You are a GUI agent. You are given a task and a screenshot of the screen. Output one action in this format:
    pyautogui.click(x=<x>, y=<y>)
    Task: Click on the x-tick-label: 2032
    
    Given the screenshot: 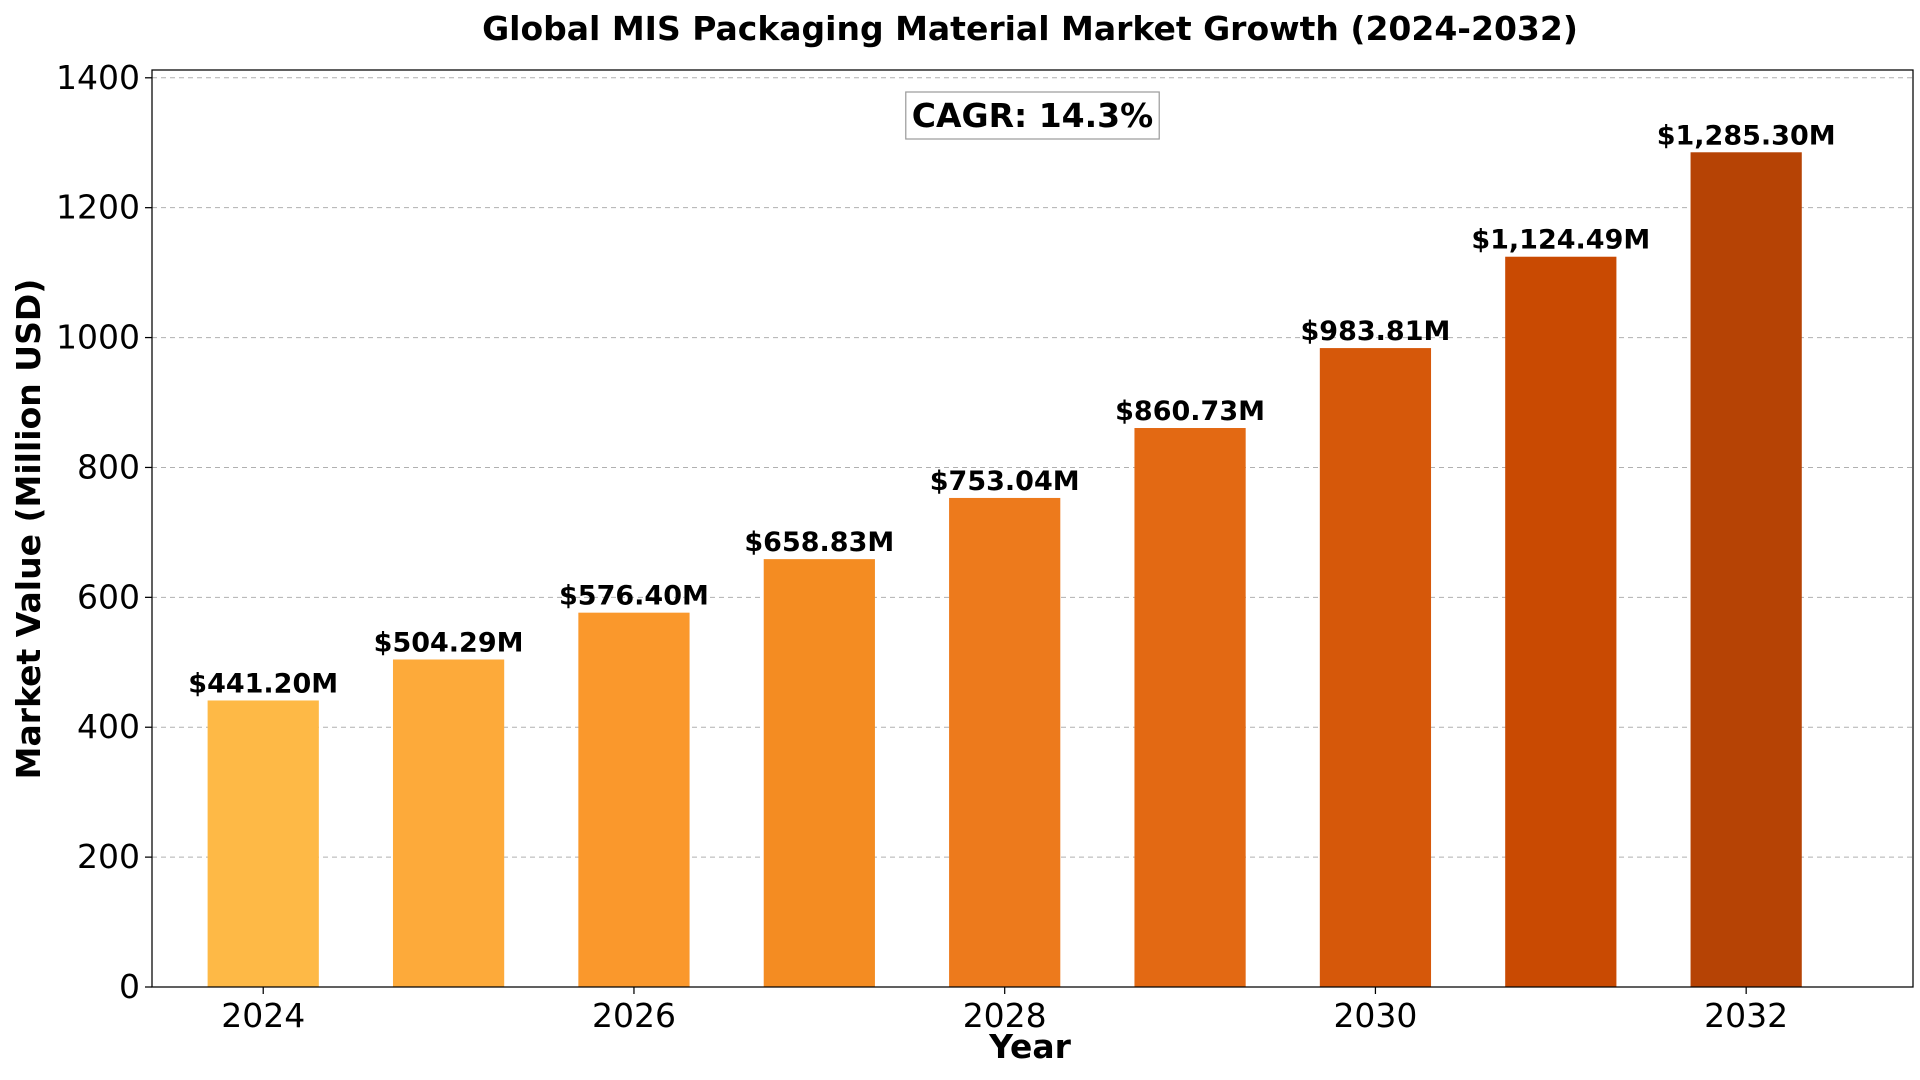 What is the action you would take?
    pyautogui.click(x=1746, y=1015)
    